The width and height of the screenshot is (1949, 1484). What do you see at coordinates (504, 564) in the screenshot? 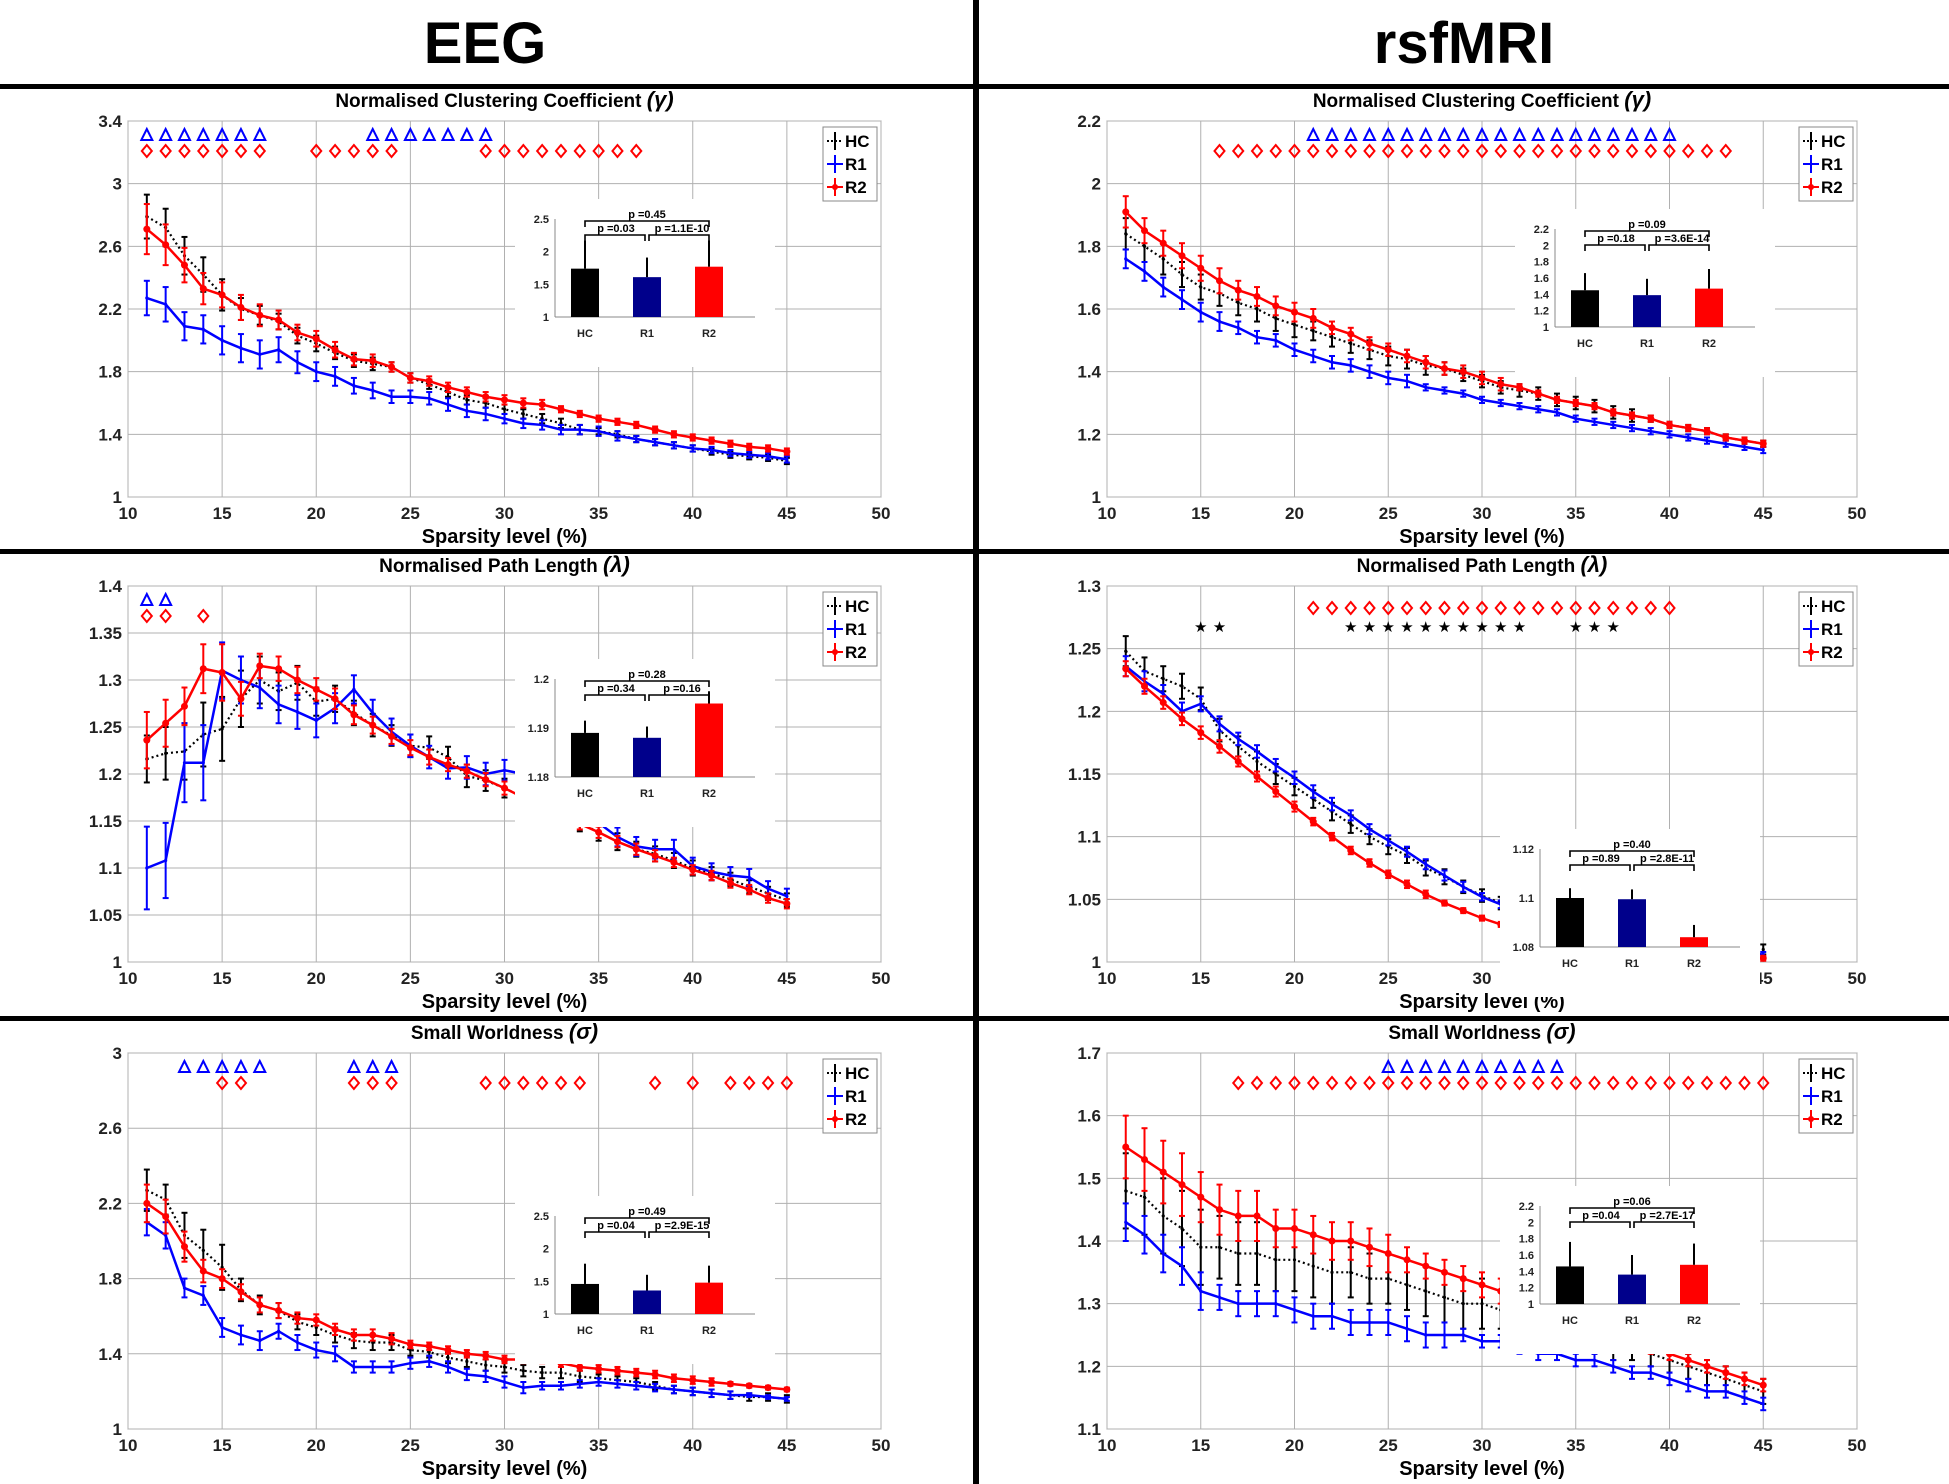
I see `chart-title: Normalised Path Length (λ)` at bounding box center [504, 564].